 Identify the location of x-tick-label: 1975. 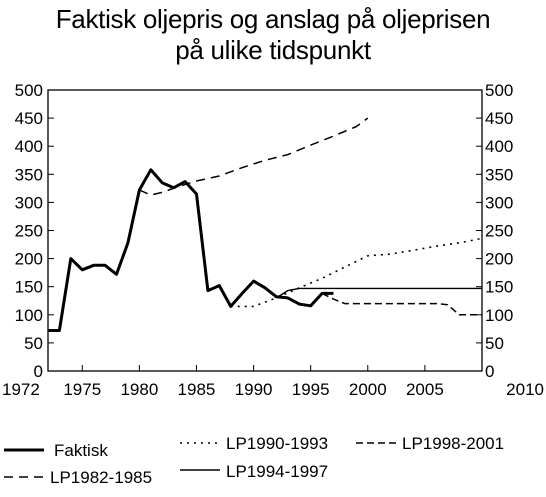
(82, 389).